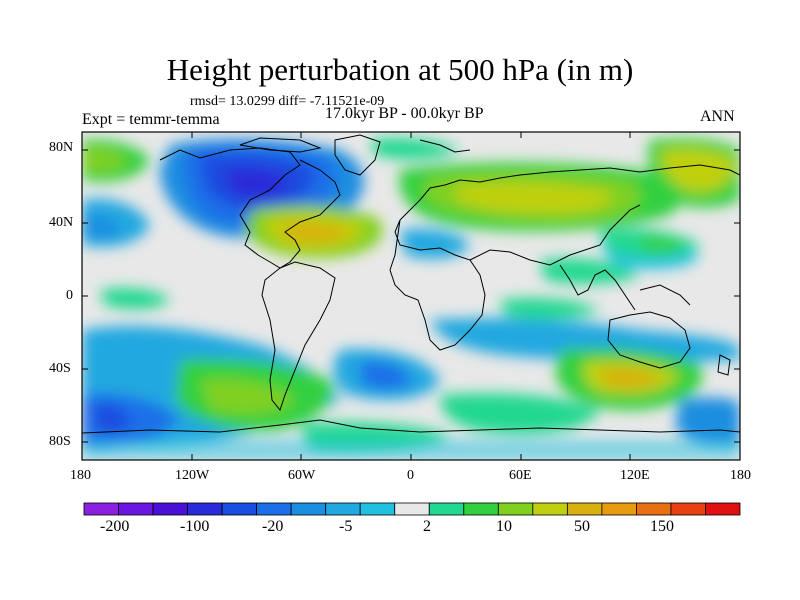  What do you see at coordinates (60, 368) in the screenshot?
I see `lat-tick-label: 40S` at bounding box center [60, 368].